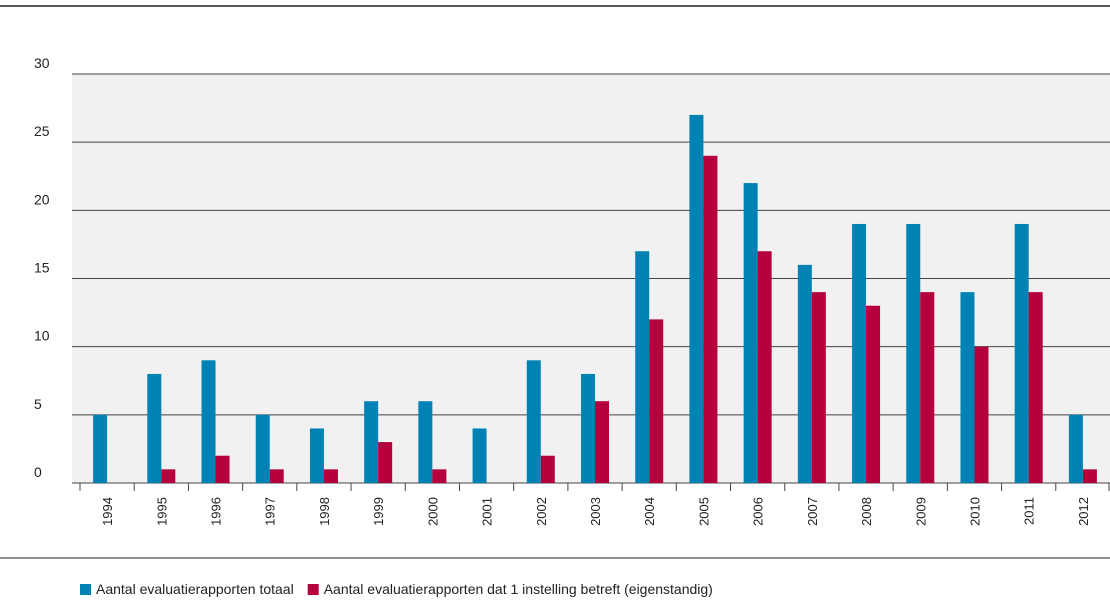 This screenshot has width=1110, height=606. I want to click on x-tick-label: 2002, so click(541, 511).